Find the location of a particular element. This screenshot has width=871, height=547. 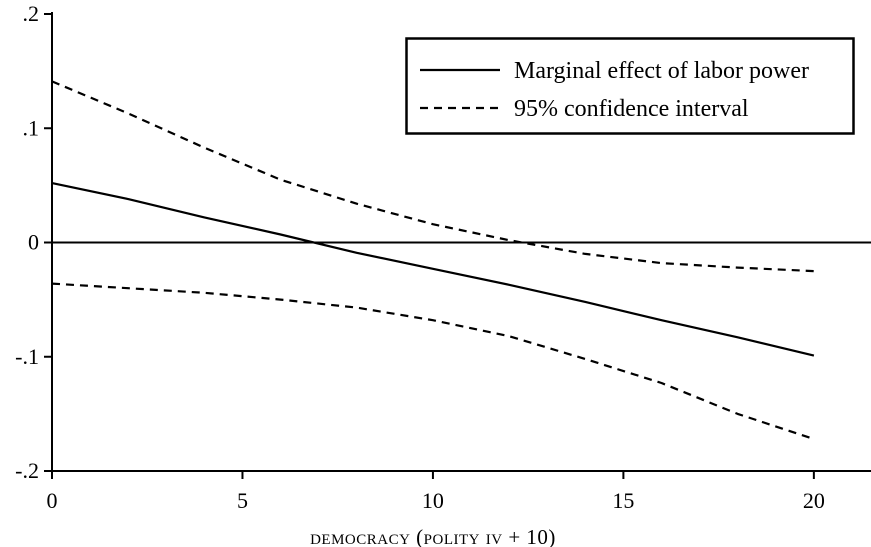

y-tick-label: -.1 is located at coordinates (27, 356).